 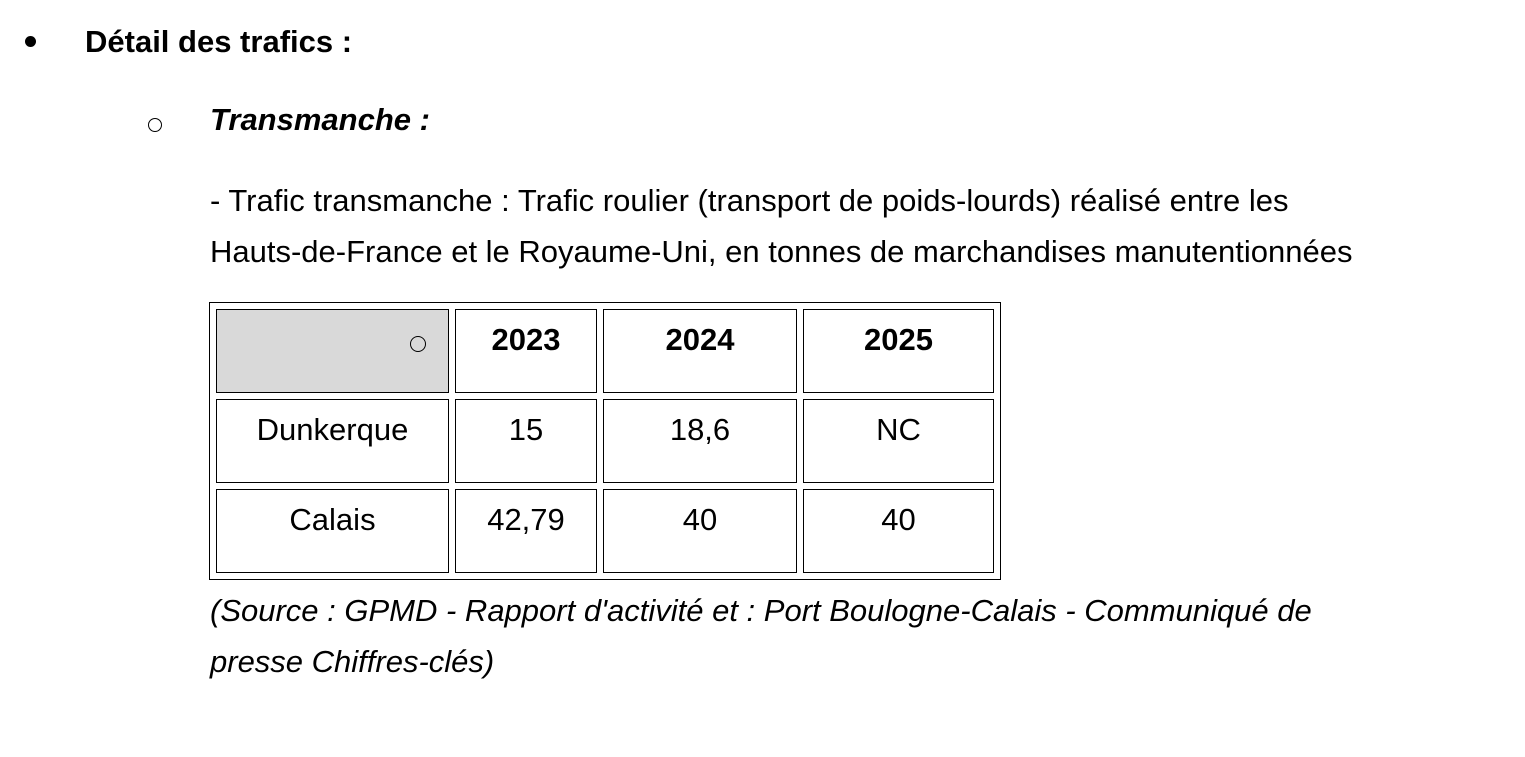 What do you see at coordinates (700, 351) in the screenshot?
I see `column-header-2024: 2024` at bounding box center [700, 351].